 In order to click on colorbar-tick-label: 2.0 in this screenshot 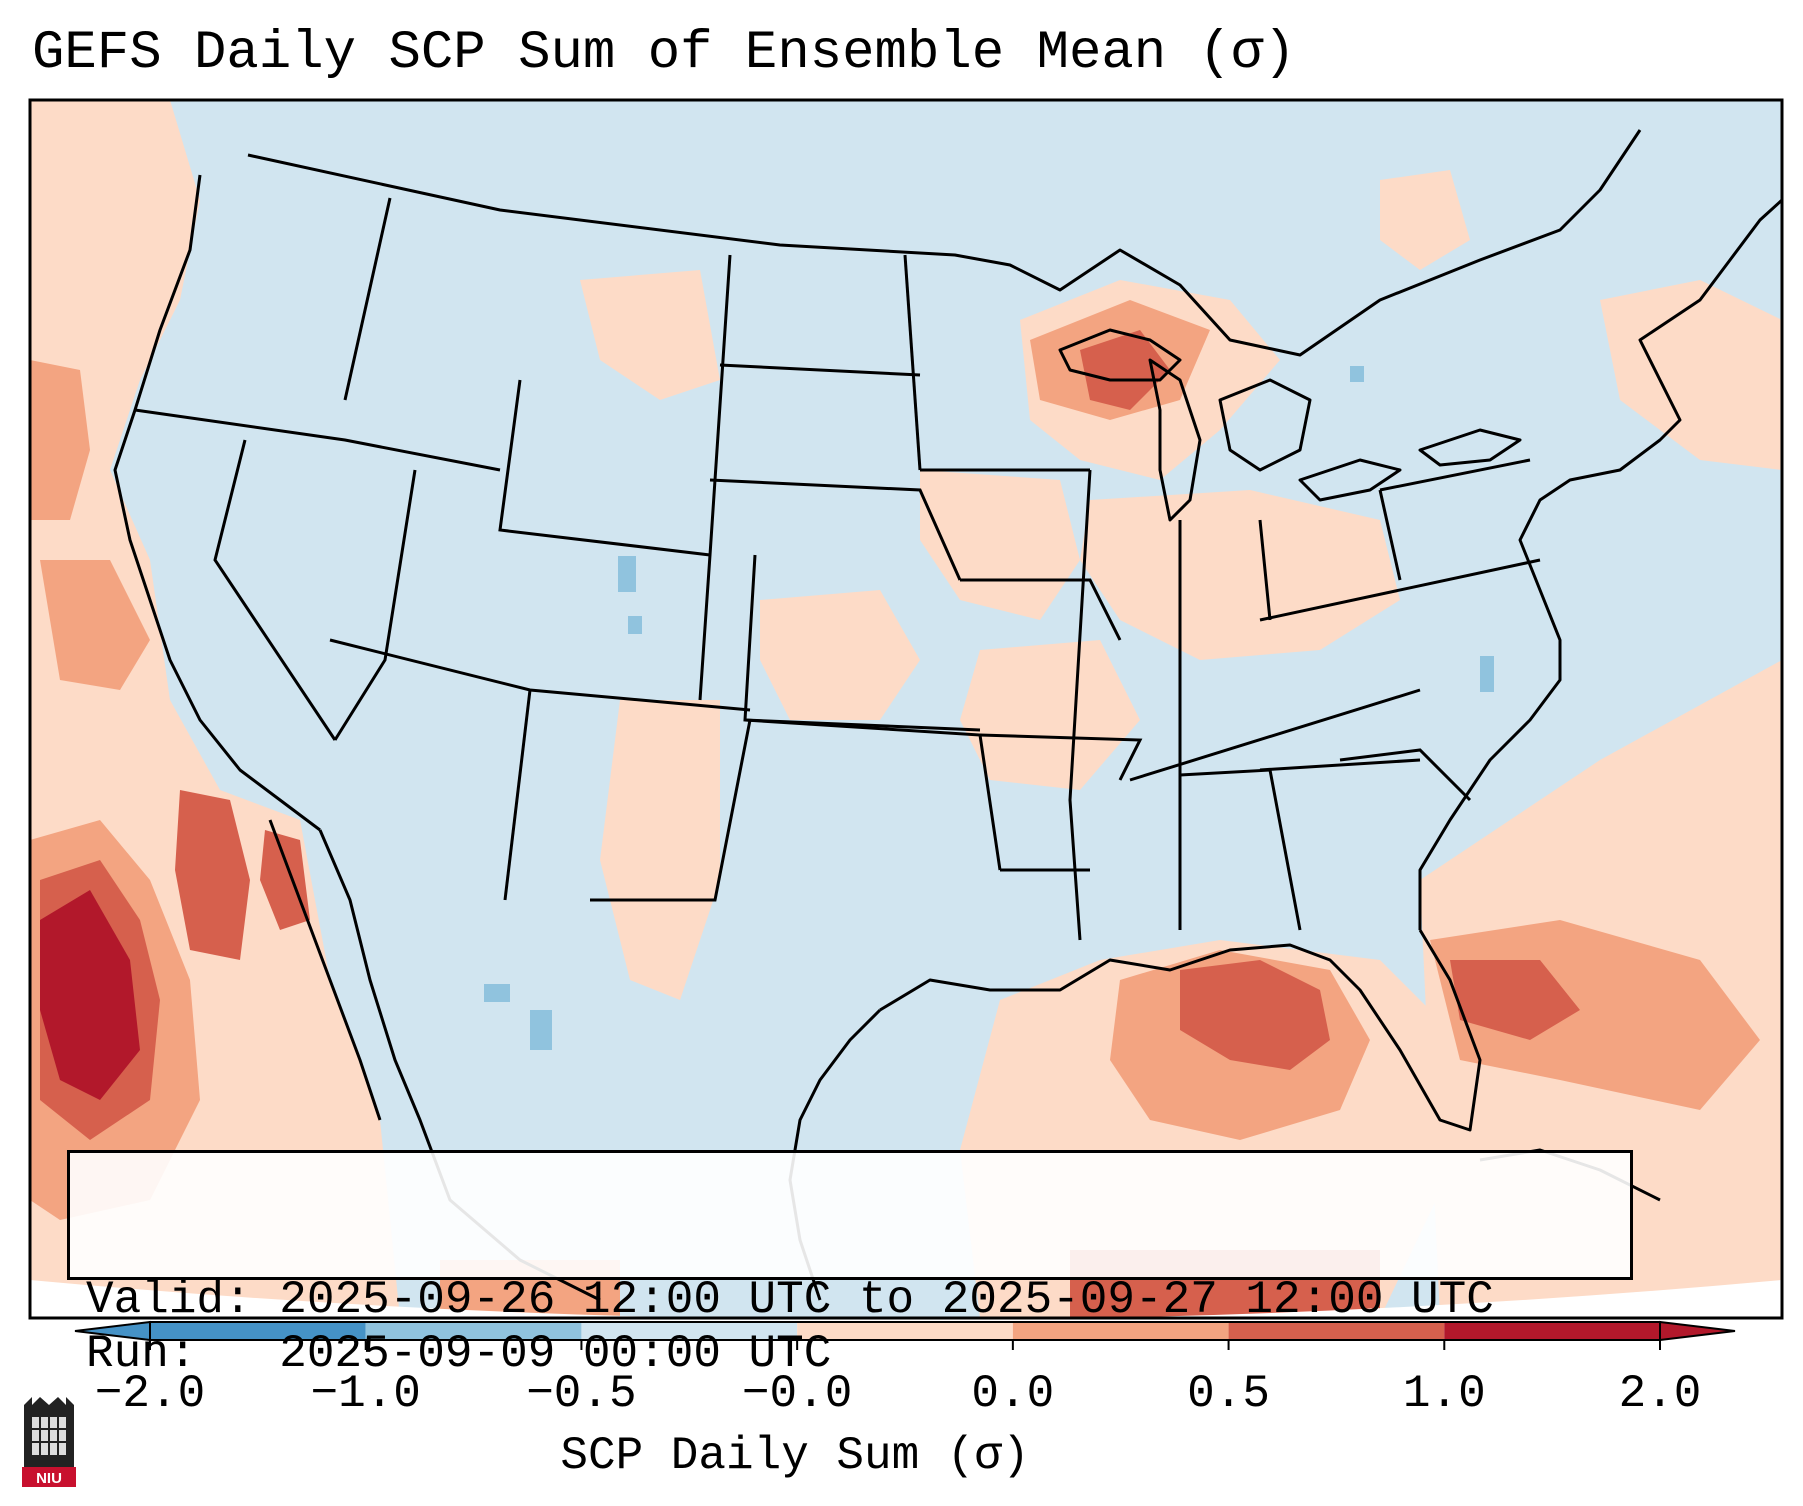, I will do `click(1660, 1394)`.